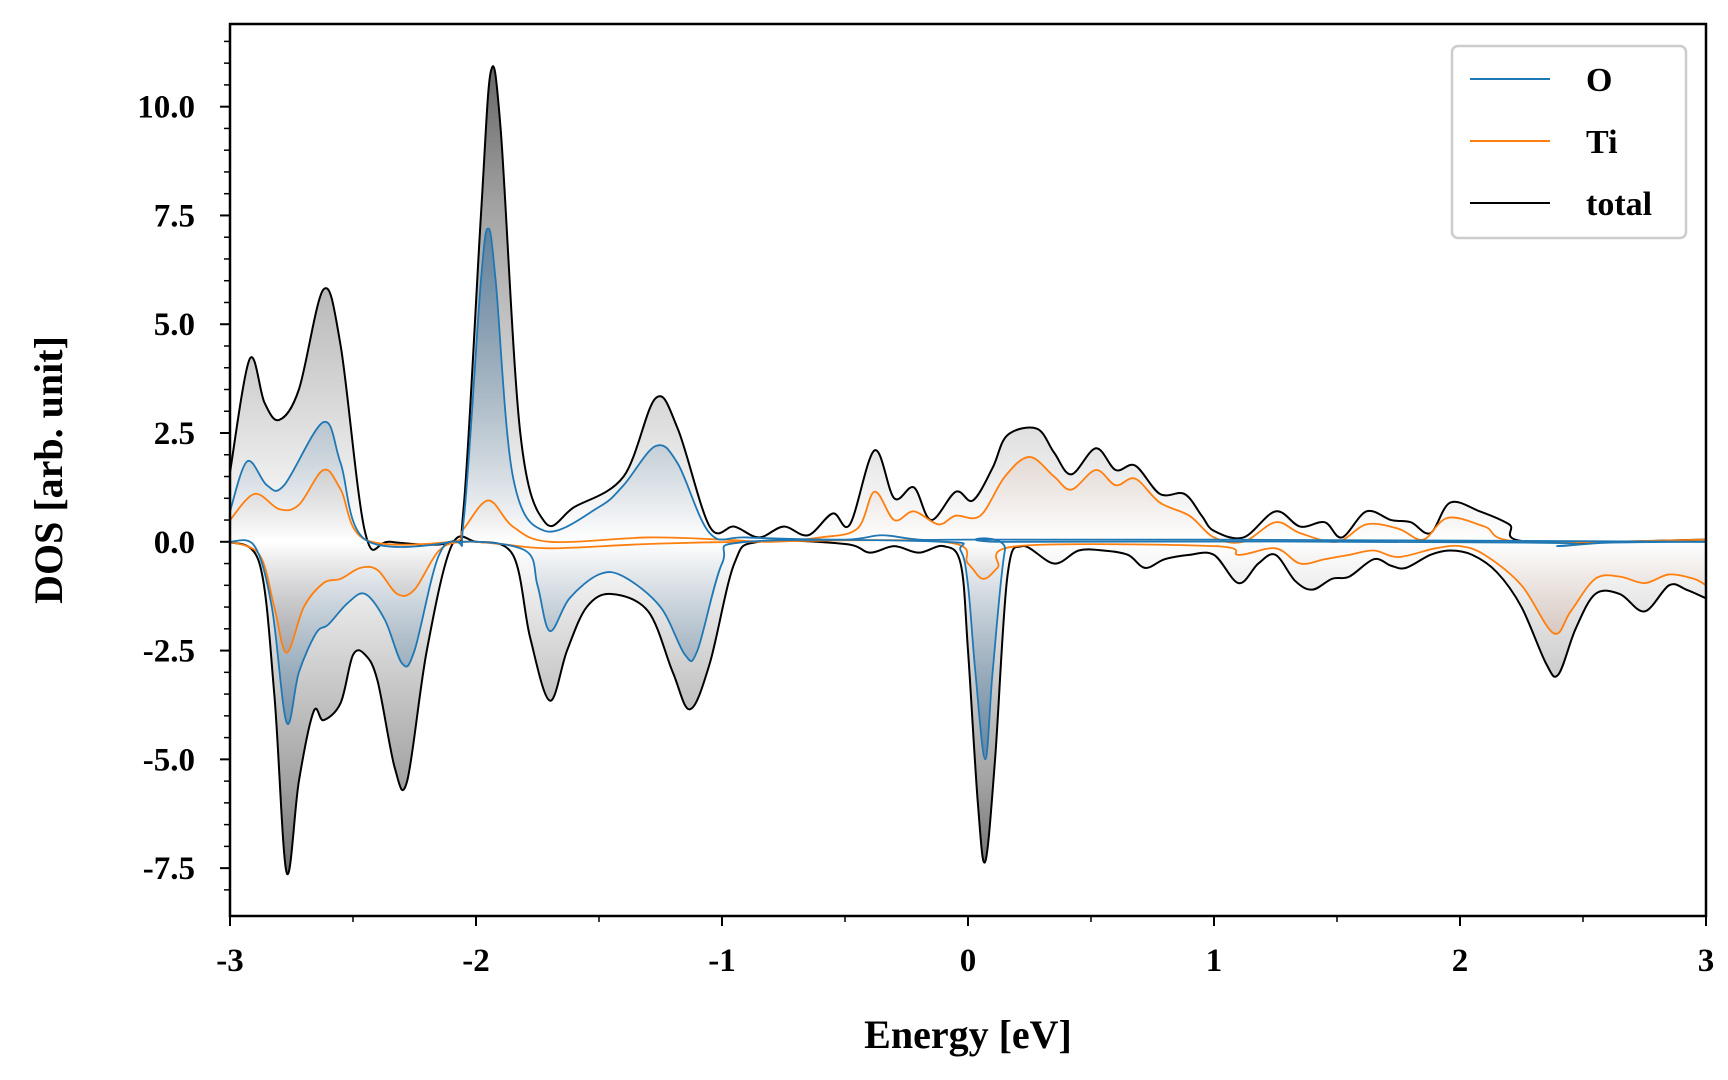 The width and height of the screenshot is (1728, 1080). I want to click on legend-box, so click(1569, 142).